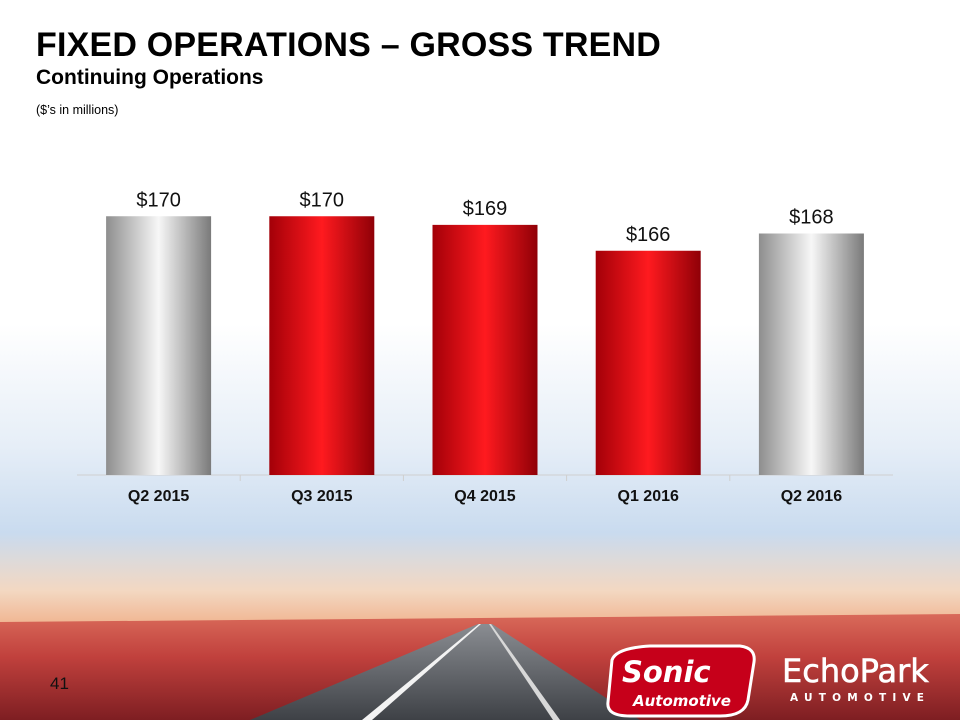  Describe the element at coordinates (811, 354) in the screenshot. I see `bar-q2-2016` at that location.